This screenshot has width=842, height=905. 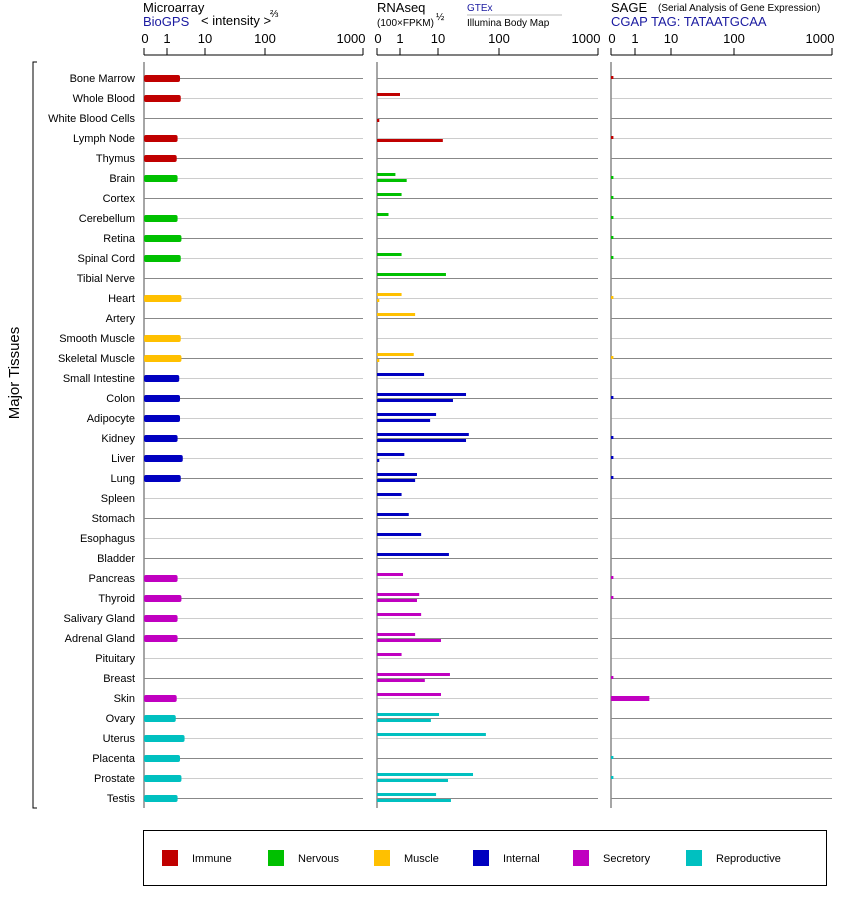 I want to click on microarray-tick-label: 10, so click(x=205, y=38).